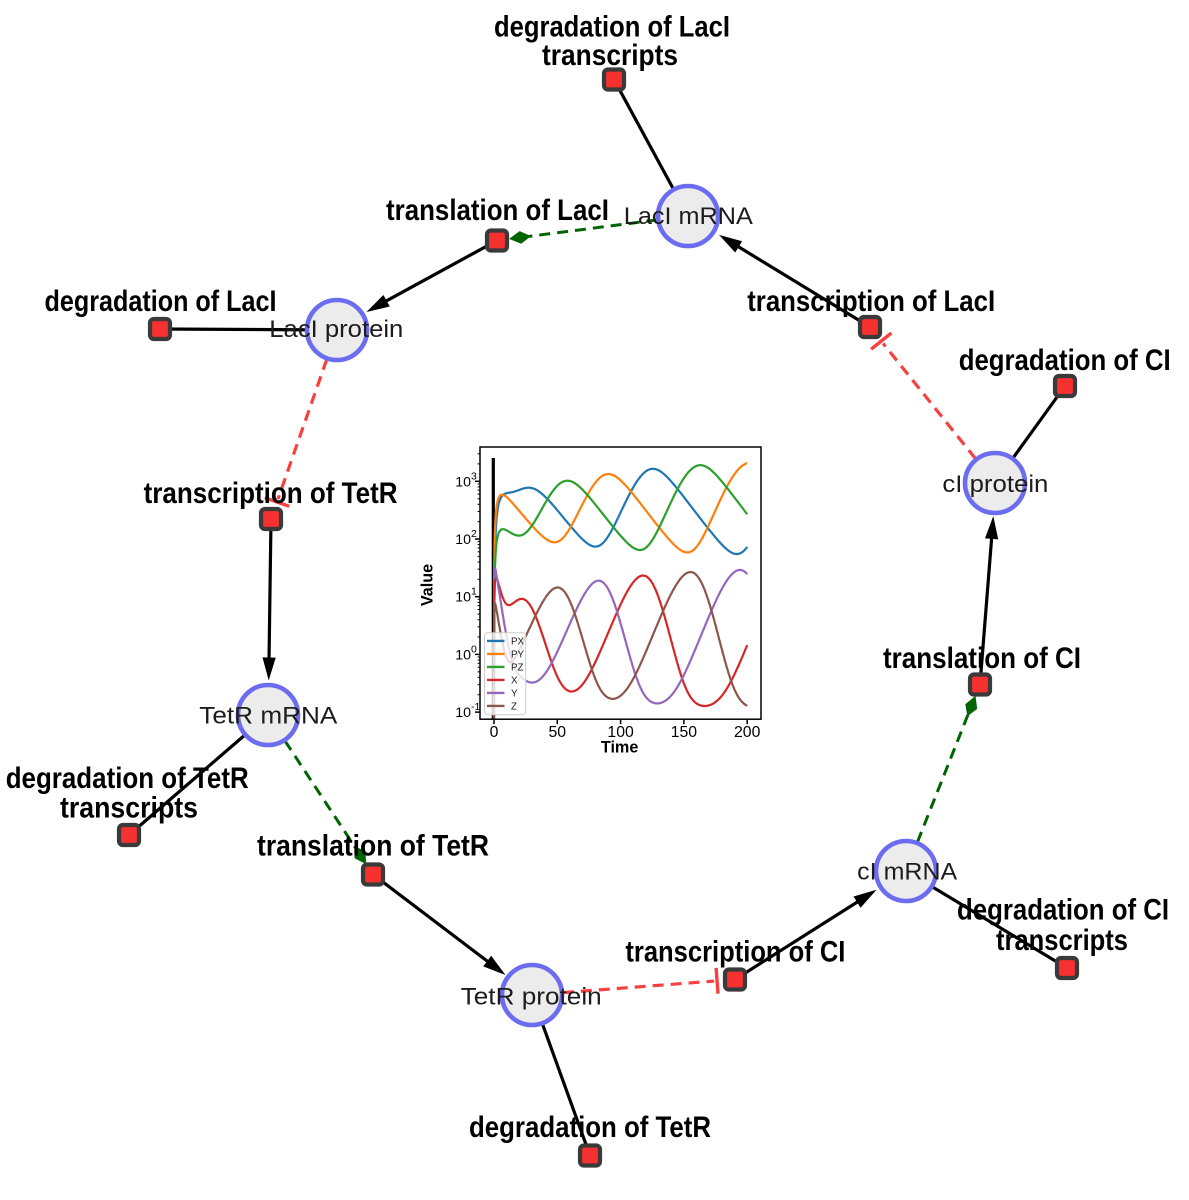 This screenshot has height=1200, width=1189. What do you see at coordinates (514, 693) in the screenshot?
I see `svg-text: Y` at bounding box center [514, 693].